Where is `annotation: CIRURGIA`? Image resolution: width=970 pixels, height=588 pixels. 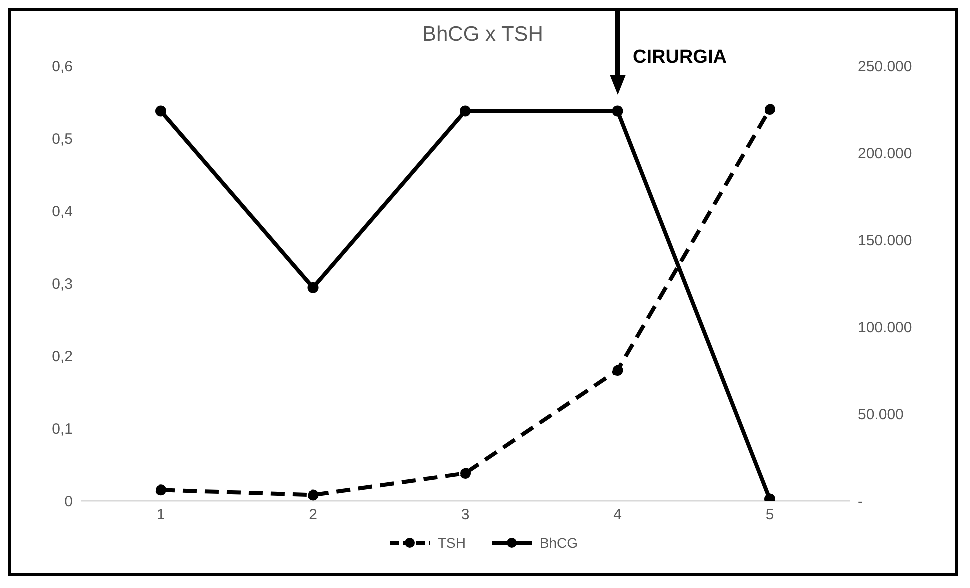 annotation: CIRURGIA is located at coordinates (680, 58).